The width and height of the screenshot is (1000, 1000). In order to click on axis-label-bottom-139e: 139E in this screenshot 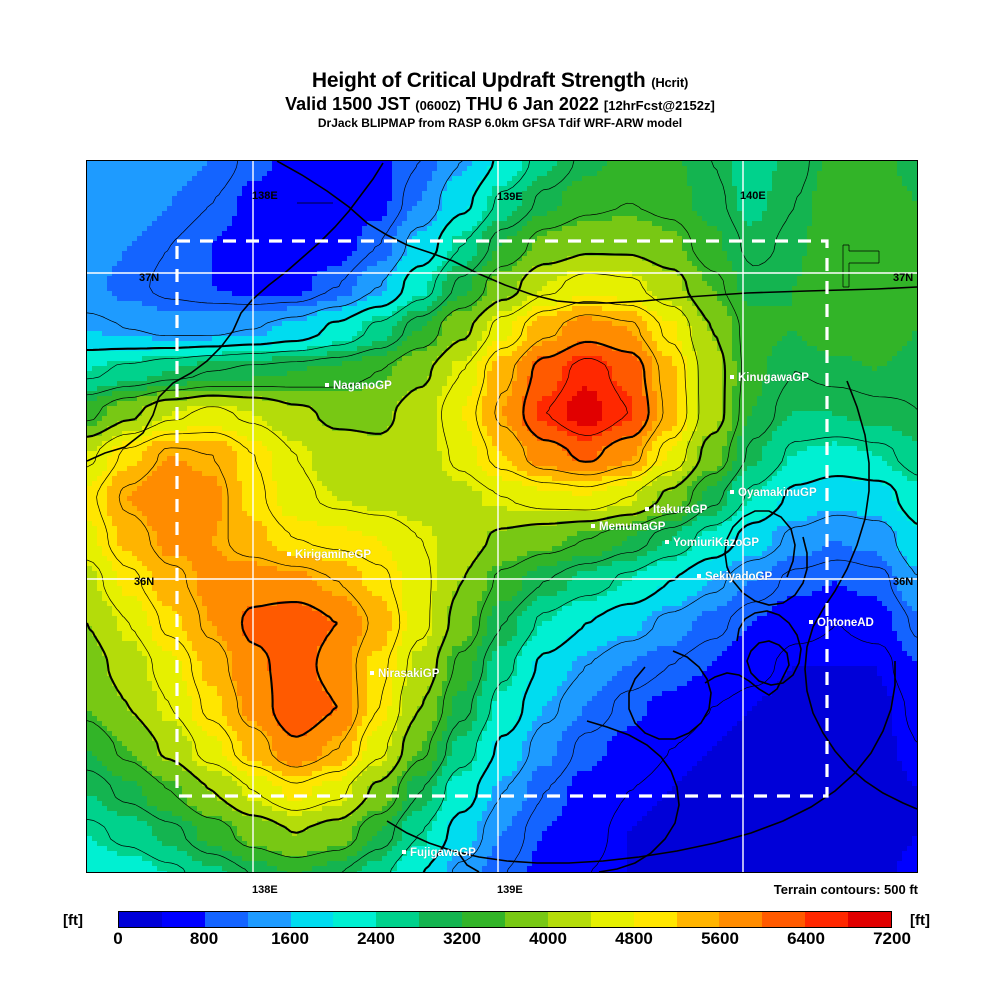, I will do `click(510, 890)`.